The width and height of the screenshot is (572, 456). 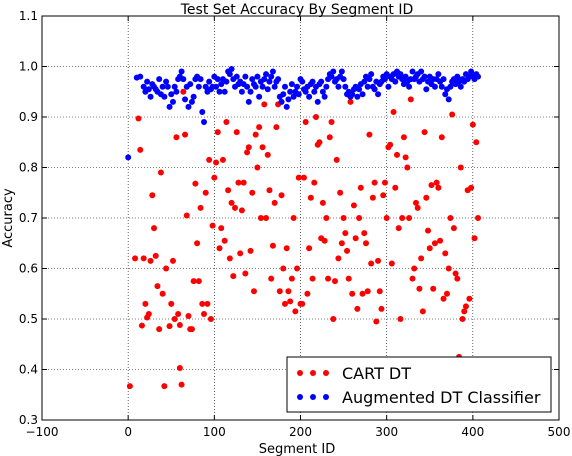 What do you see at coordinates (297, 10) in the screenshot?
I see `chart-title: Test Set Accuracy By Segment ID` at bounding box center [297, 10].